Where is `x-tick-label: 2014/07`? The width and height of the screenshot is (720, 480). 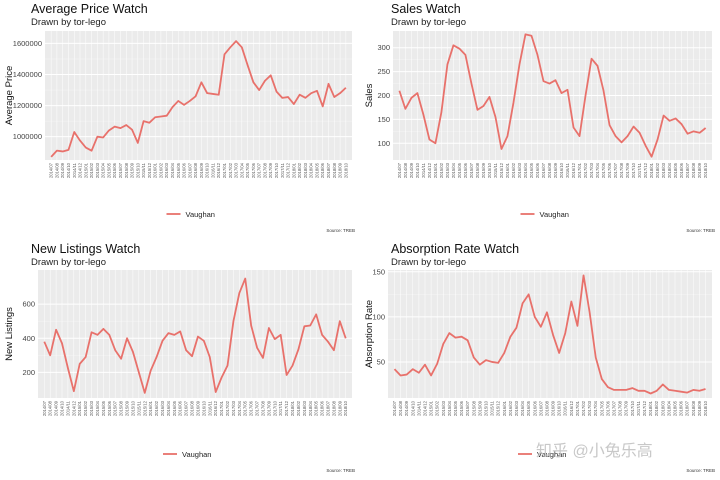
x-tick-label: 2014/07 is located at coordinates (51, 170).